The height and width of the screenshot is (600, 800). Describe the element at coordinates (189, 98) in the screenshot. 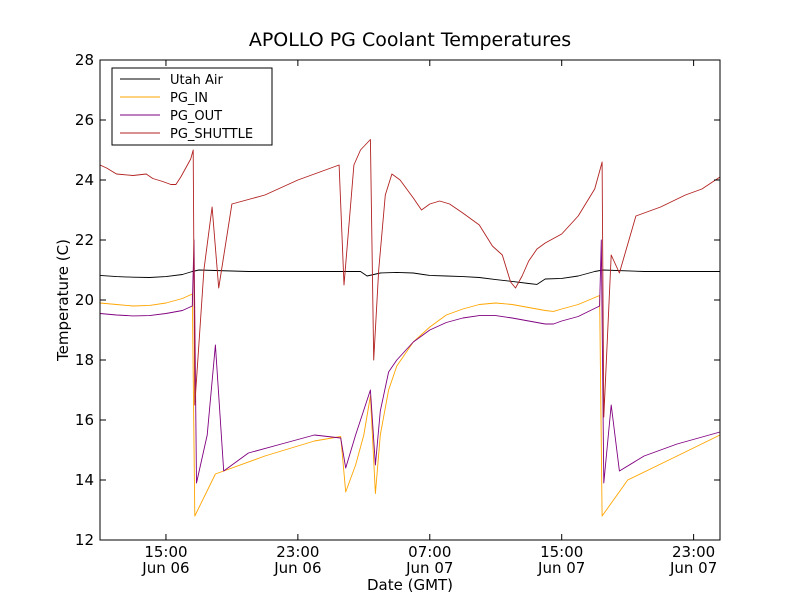

I see `legend-label: PG_IN` at that location.